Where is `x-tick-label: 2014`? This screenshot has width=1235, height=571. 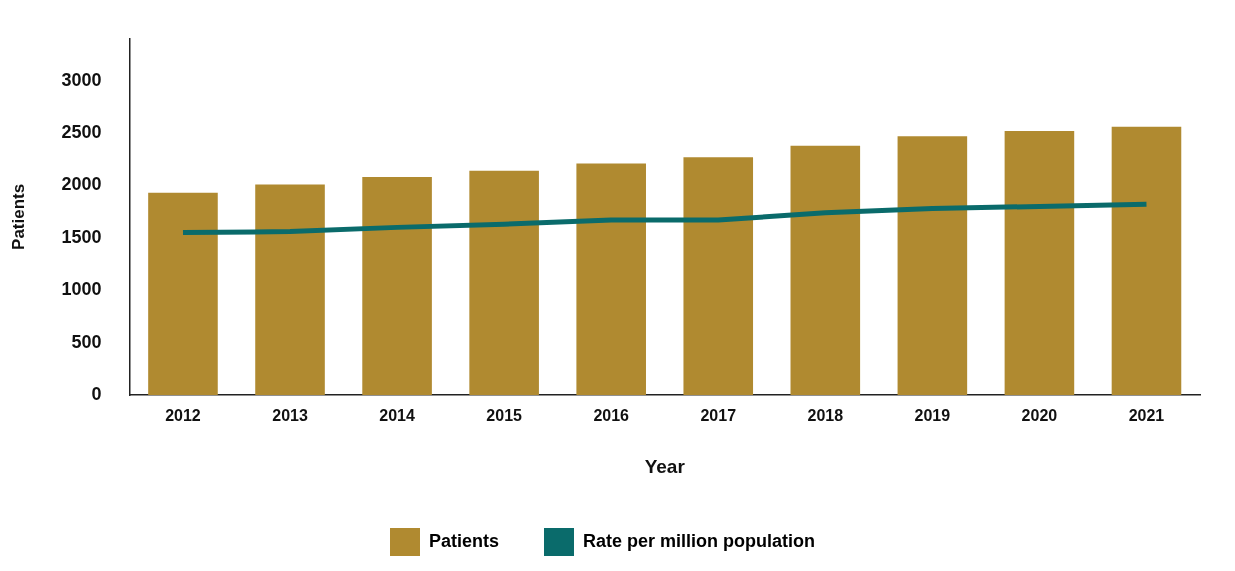 x-tick-label: 2014 is located at coordinates (397, 416).